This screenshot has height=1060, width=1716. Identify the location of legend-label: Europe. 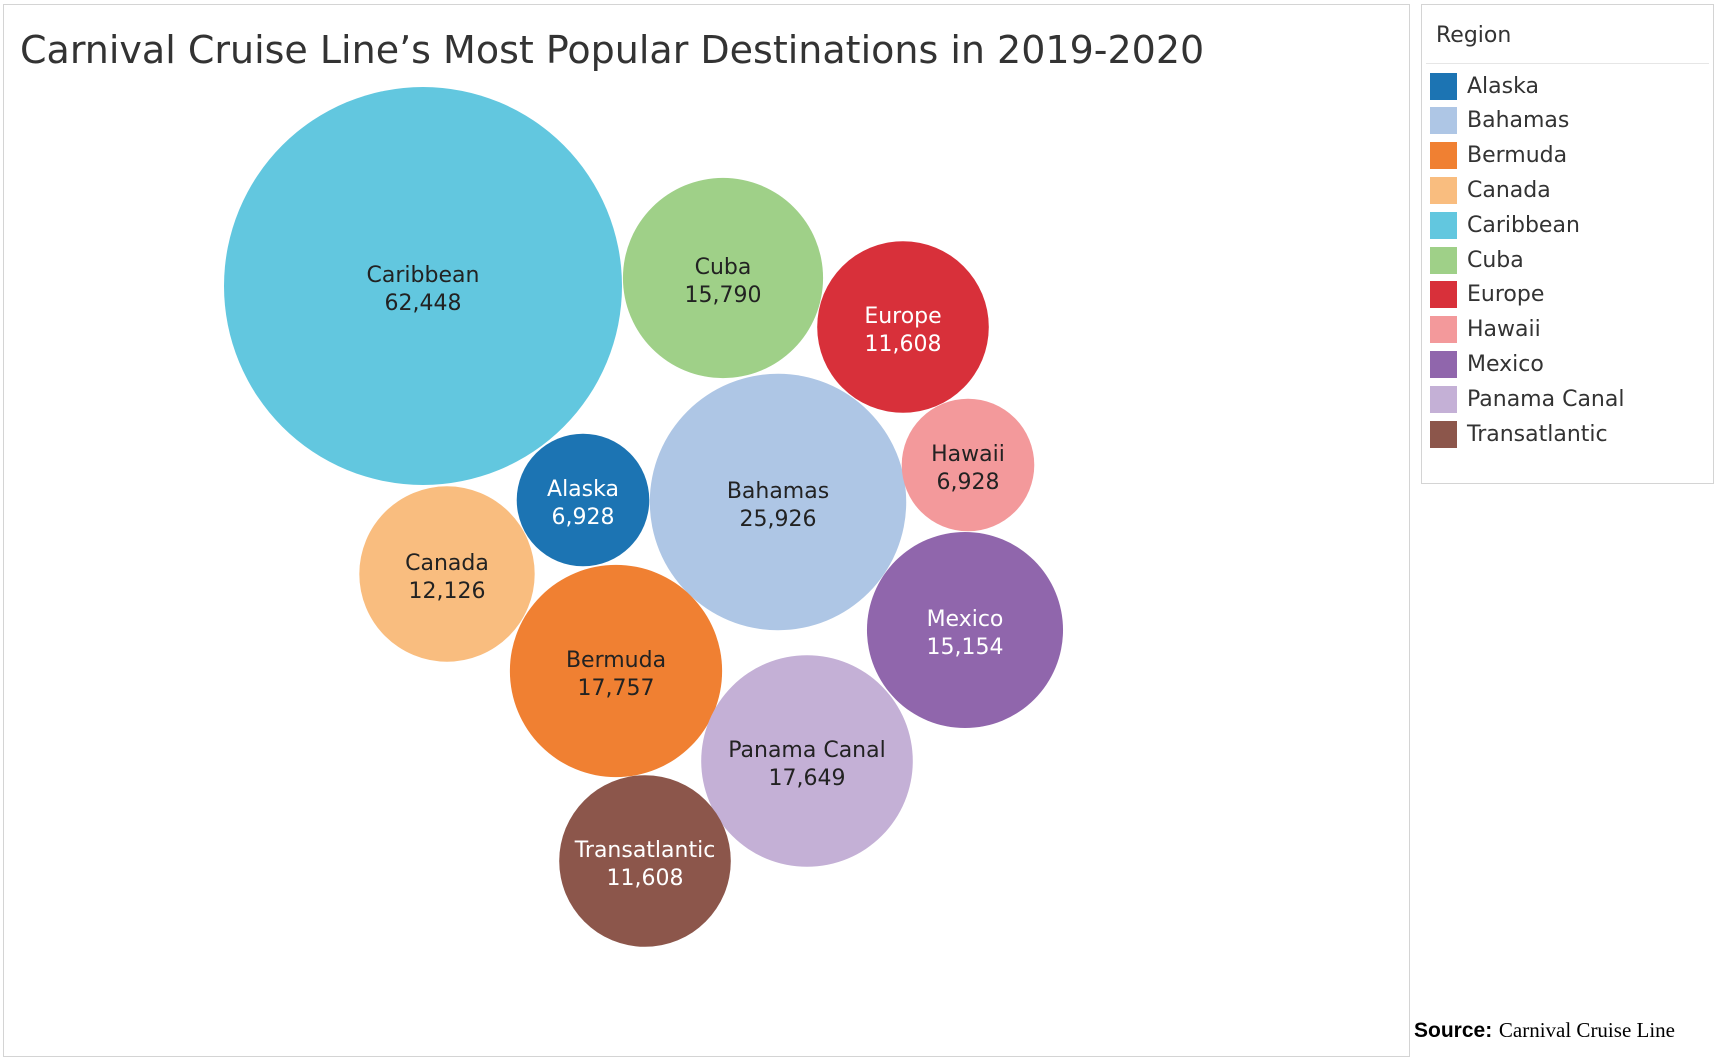
(1506, 295).